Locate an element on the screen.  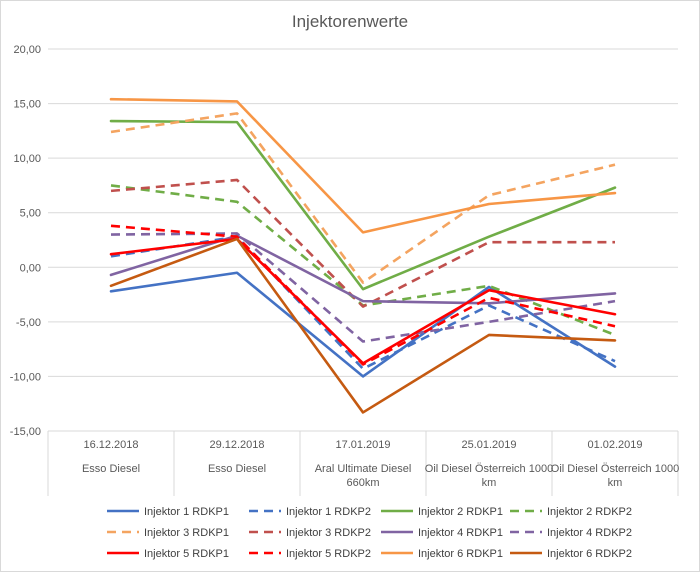
legend-entry: Injektor 5 RDKP1 is located at coordinates (168, 554).